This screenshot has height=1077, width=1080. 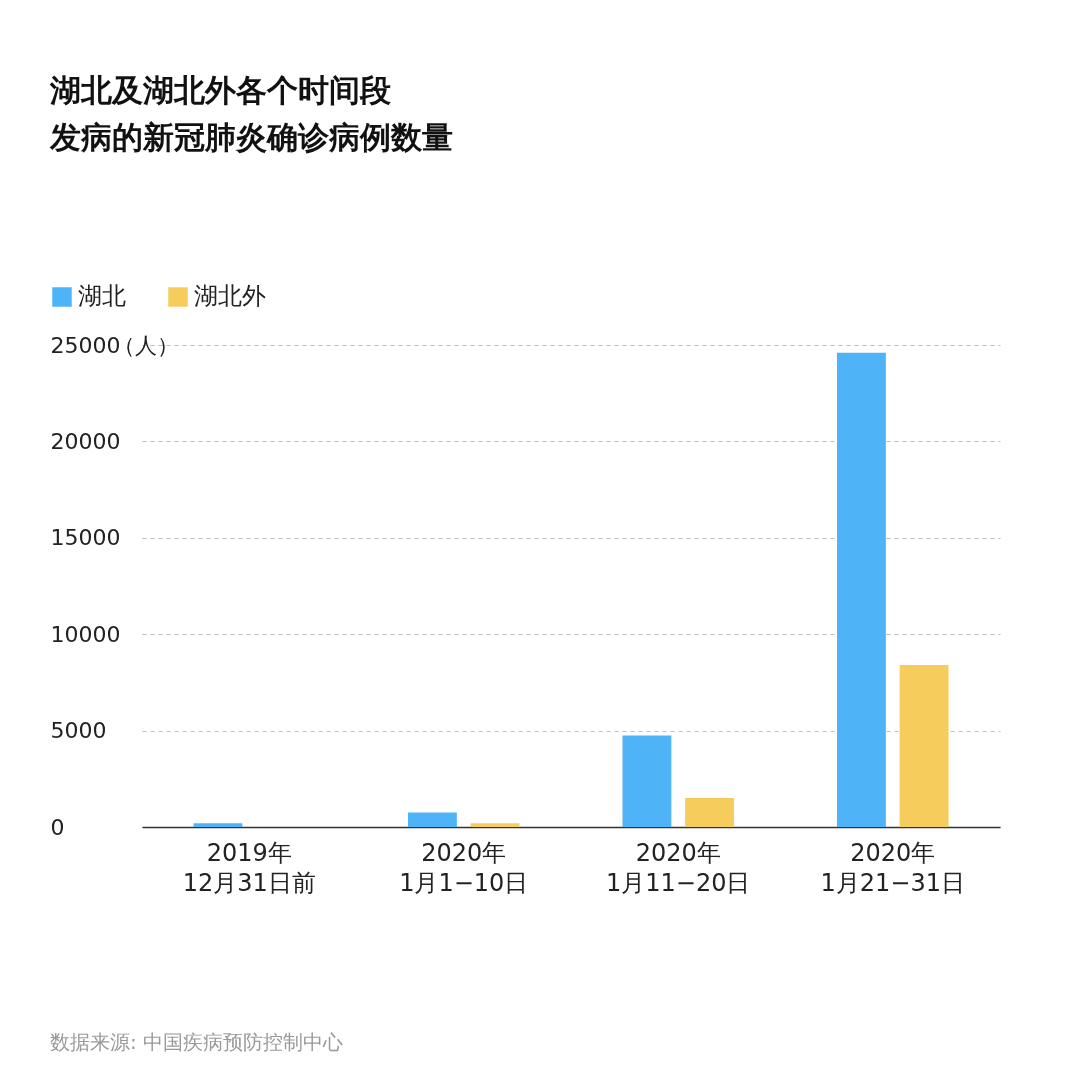 I want to click on y-tick-label: 0, so click(x=57, y=827).